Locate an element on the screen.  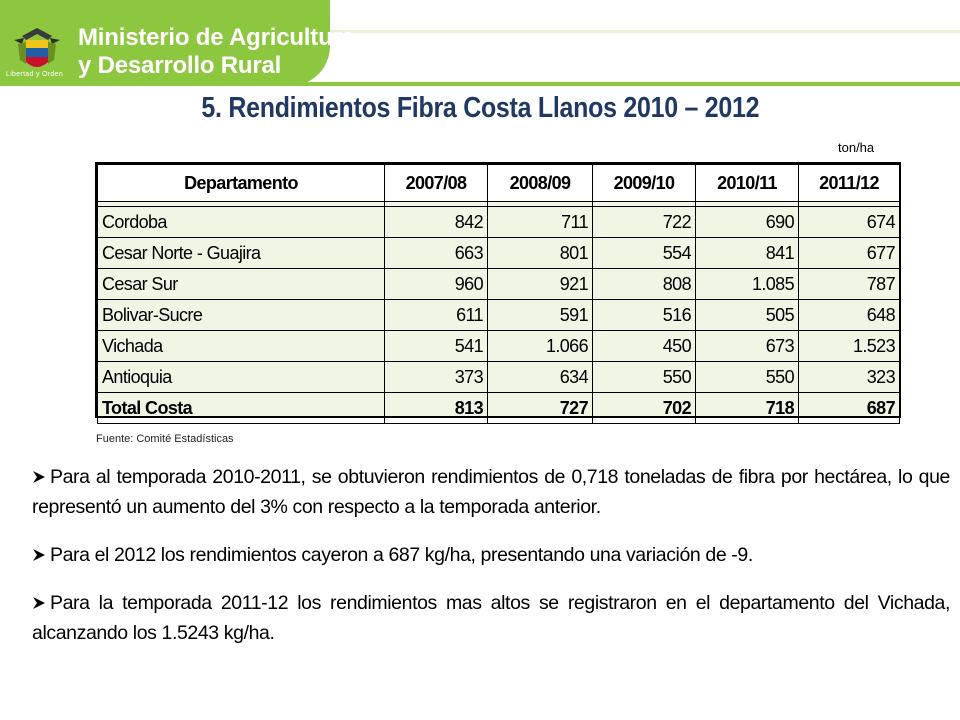
cell-value: 718 is located at coordinates (747, 408).